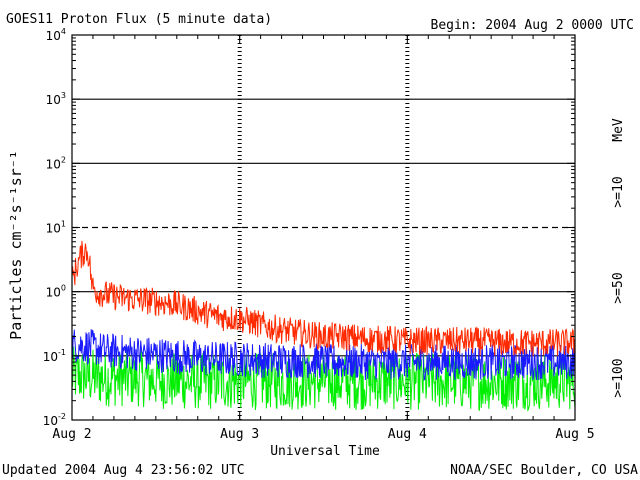 The height and width of the screenshot is (480, 640). I want to click on y-axis-label: Particles cm⁻²s⁻¹sr⁻¹, so click(16, 245).